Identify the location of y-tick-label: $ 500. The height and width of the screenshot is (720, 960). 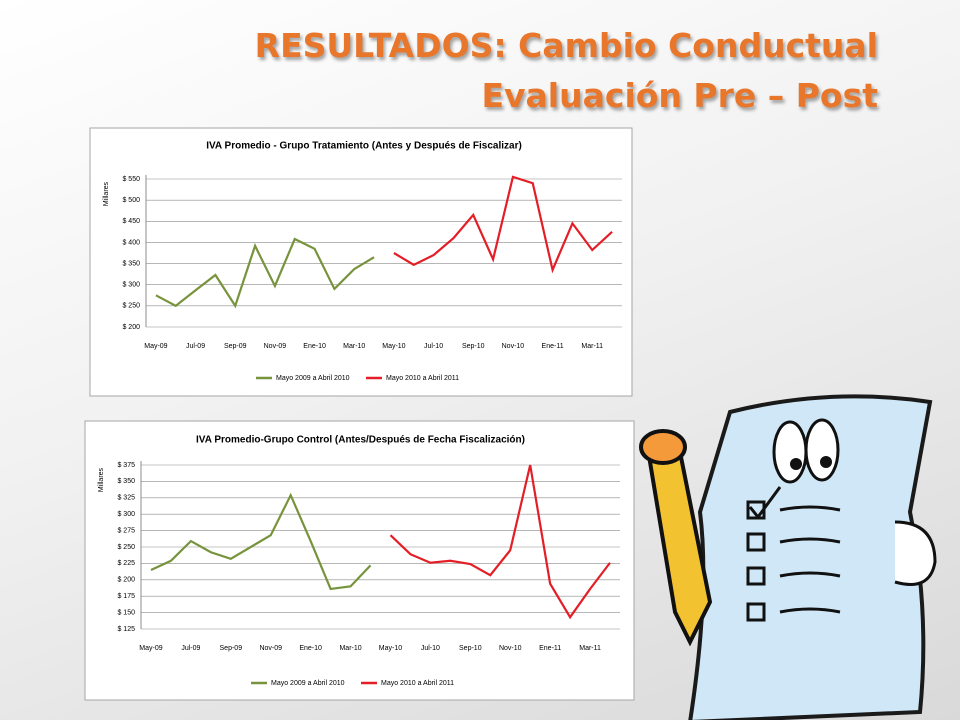
(131, 200).